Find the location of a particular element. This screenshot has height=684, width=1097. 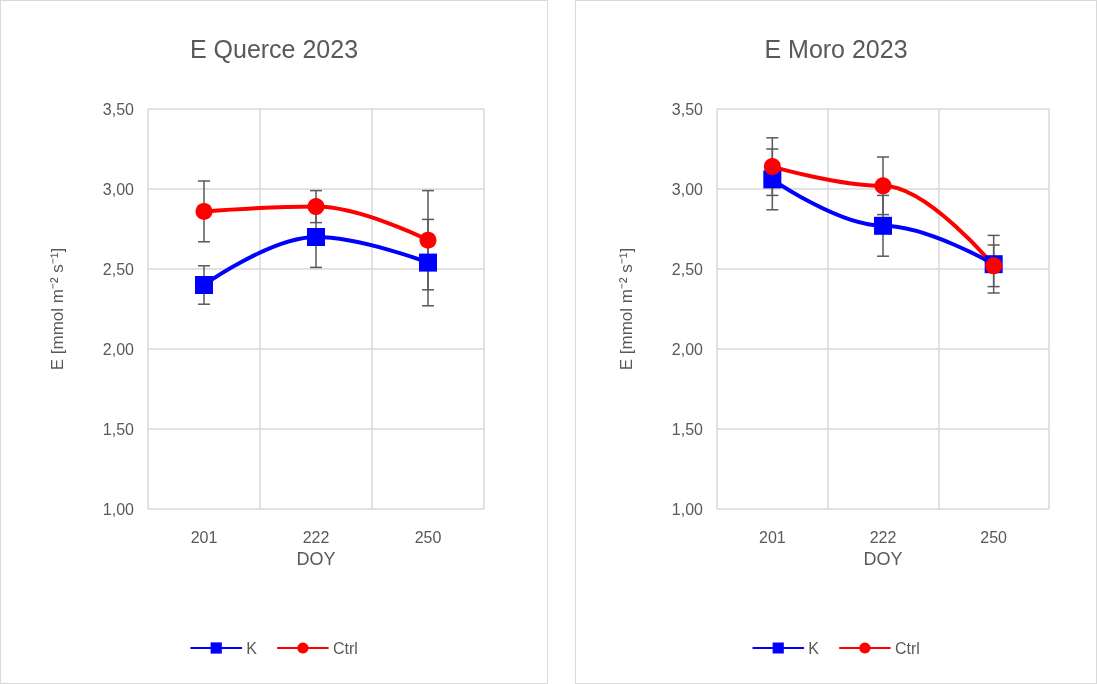

chart-title: E Moro 2023 is located at coordinates (836, 48).